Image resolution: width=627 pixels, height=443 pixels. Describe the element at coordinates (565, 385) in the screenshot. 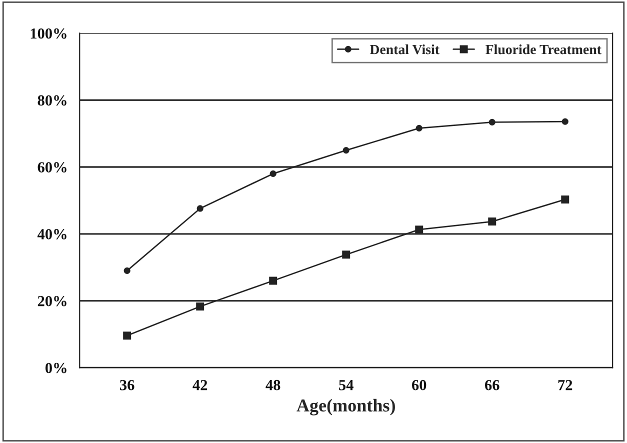

I see `x-tick-label: 72` at that location.